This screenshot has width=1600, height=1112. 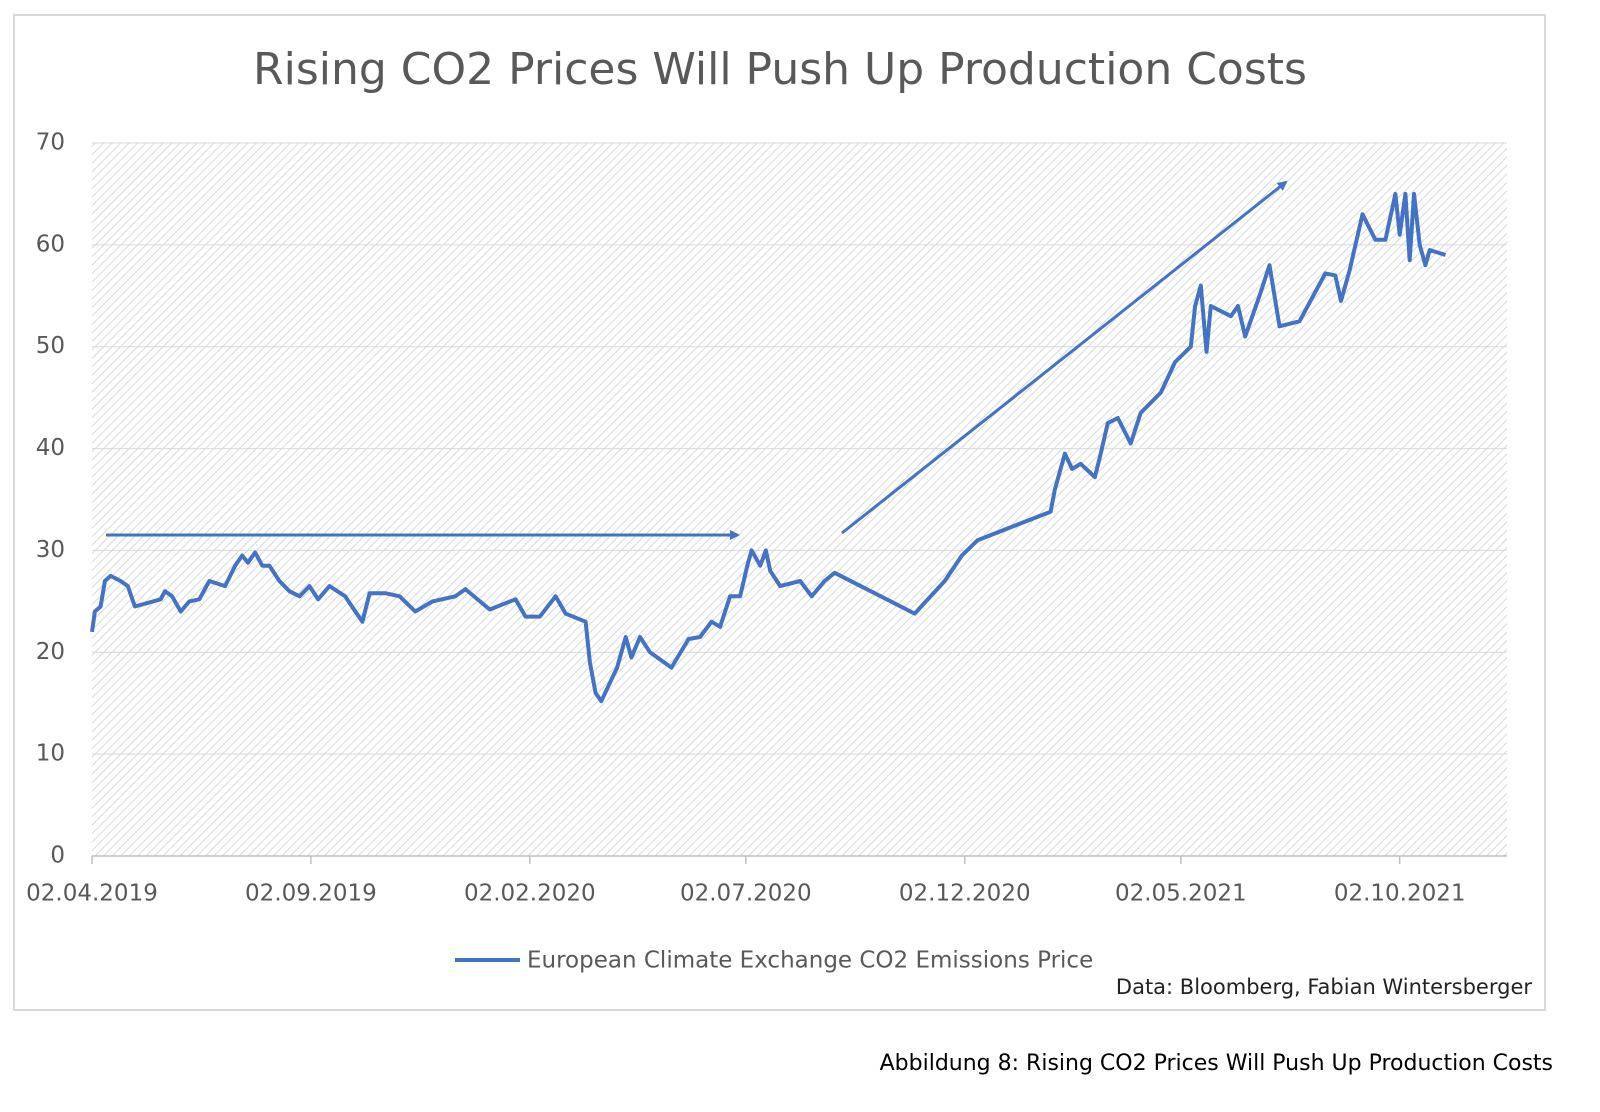 What do you see at coordinates (57, 856) in the screenshot?
I see `y-tick-label: 0` at bounding box center [57, 856].